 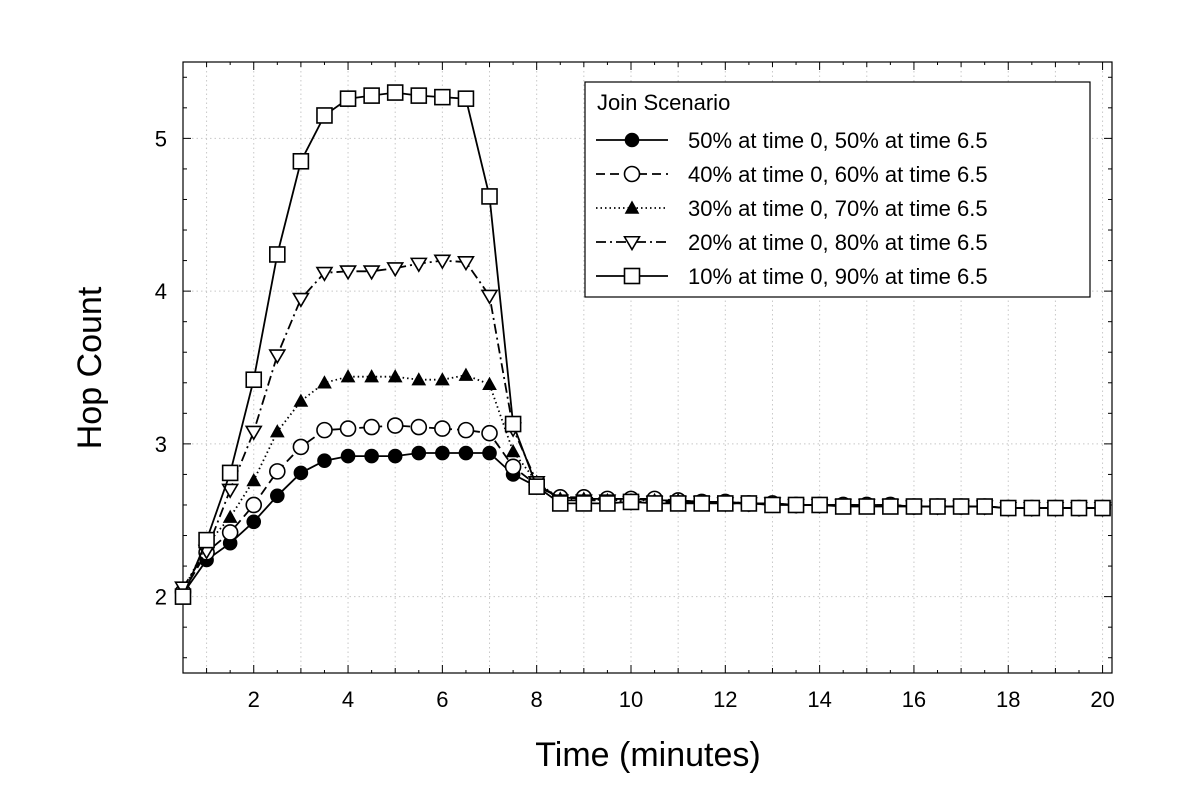 What do you see at coordinates (1102, 699) in the screenshot?
I see `x-tick-label: 20` at bounding box center [1102, 699].